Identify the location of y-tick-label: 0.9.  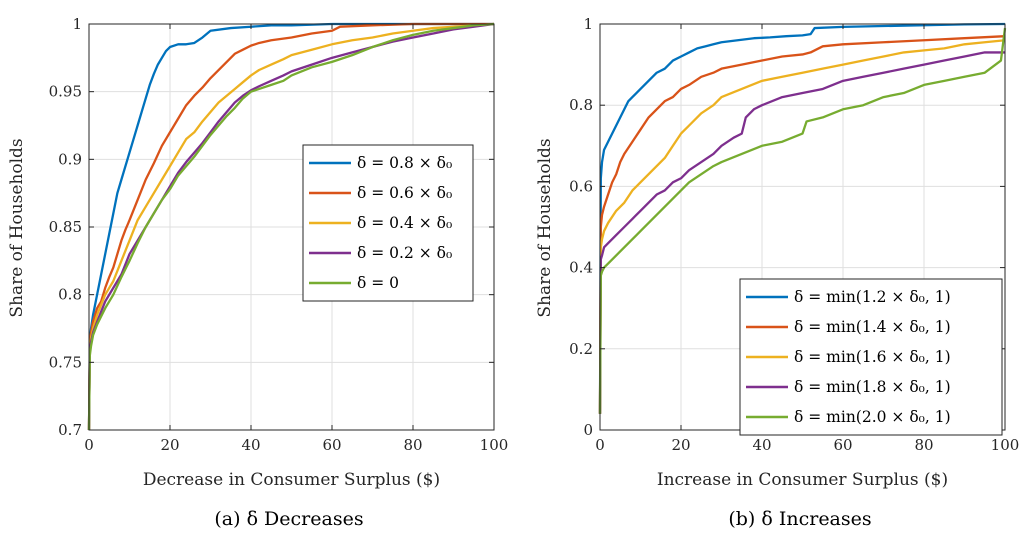
(70, 159).